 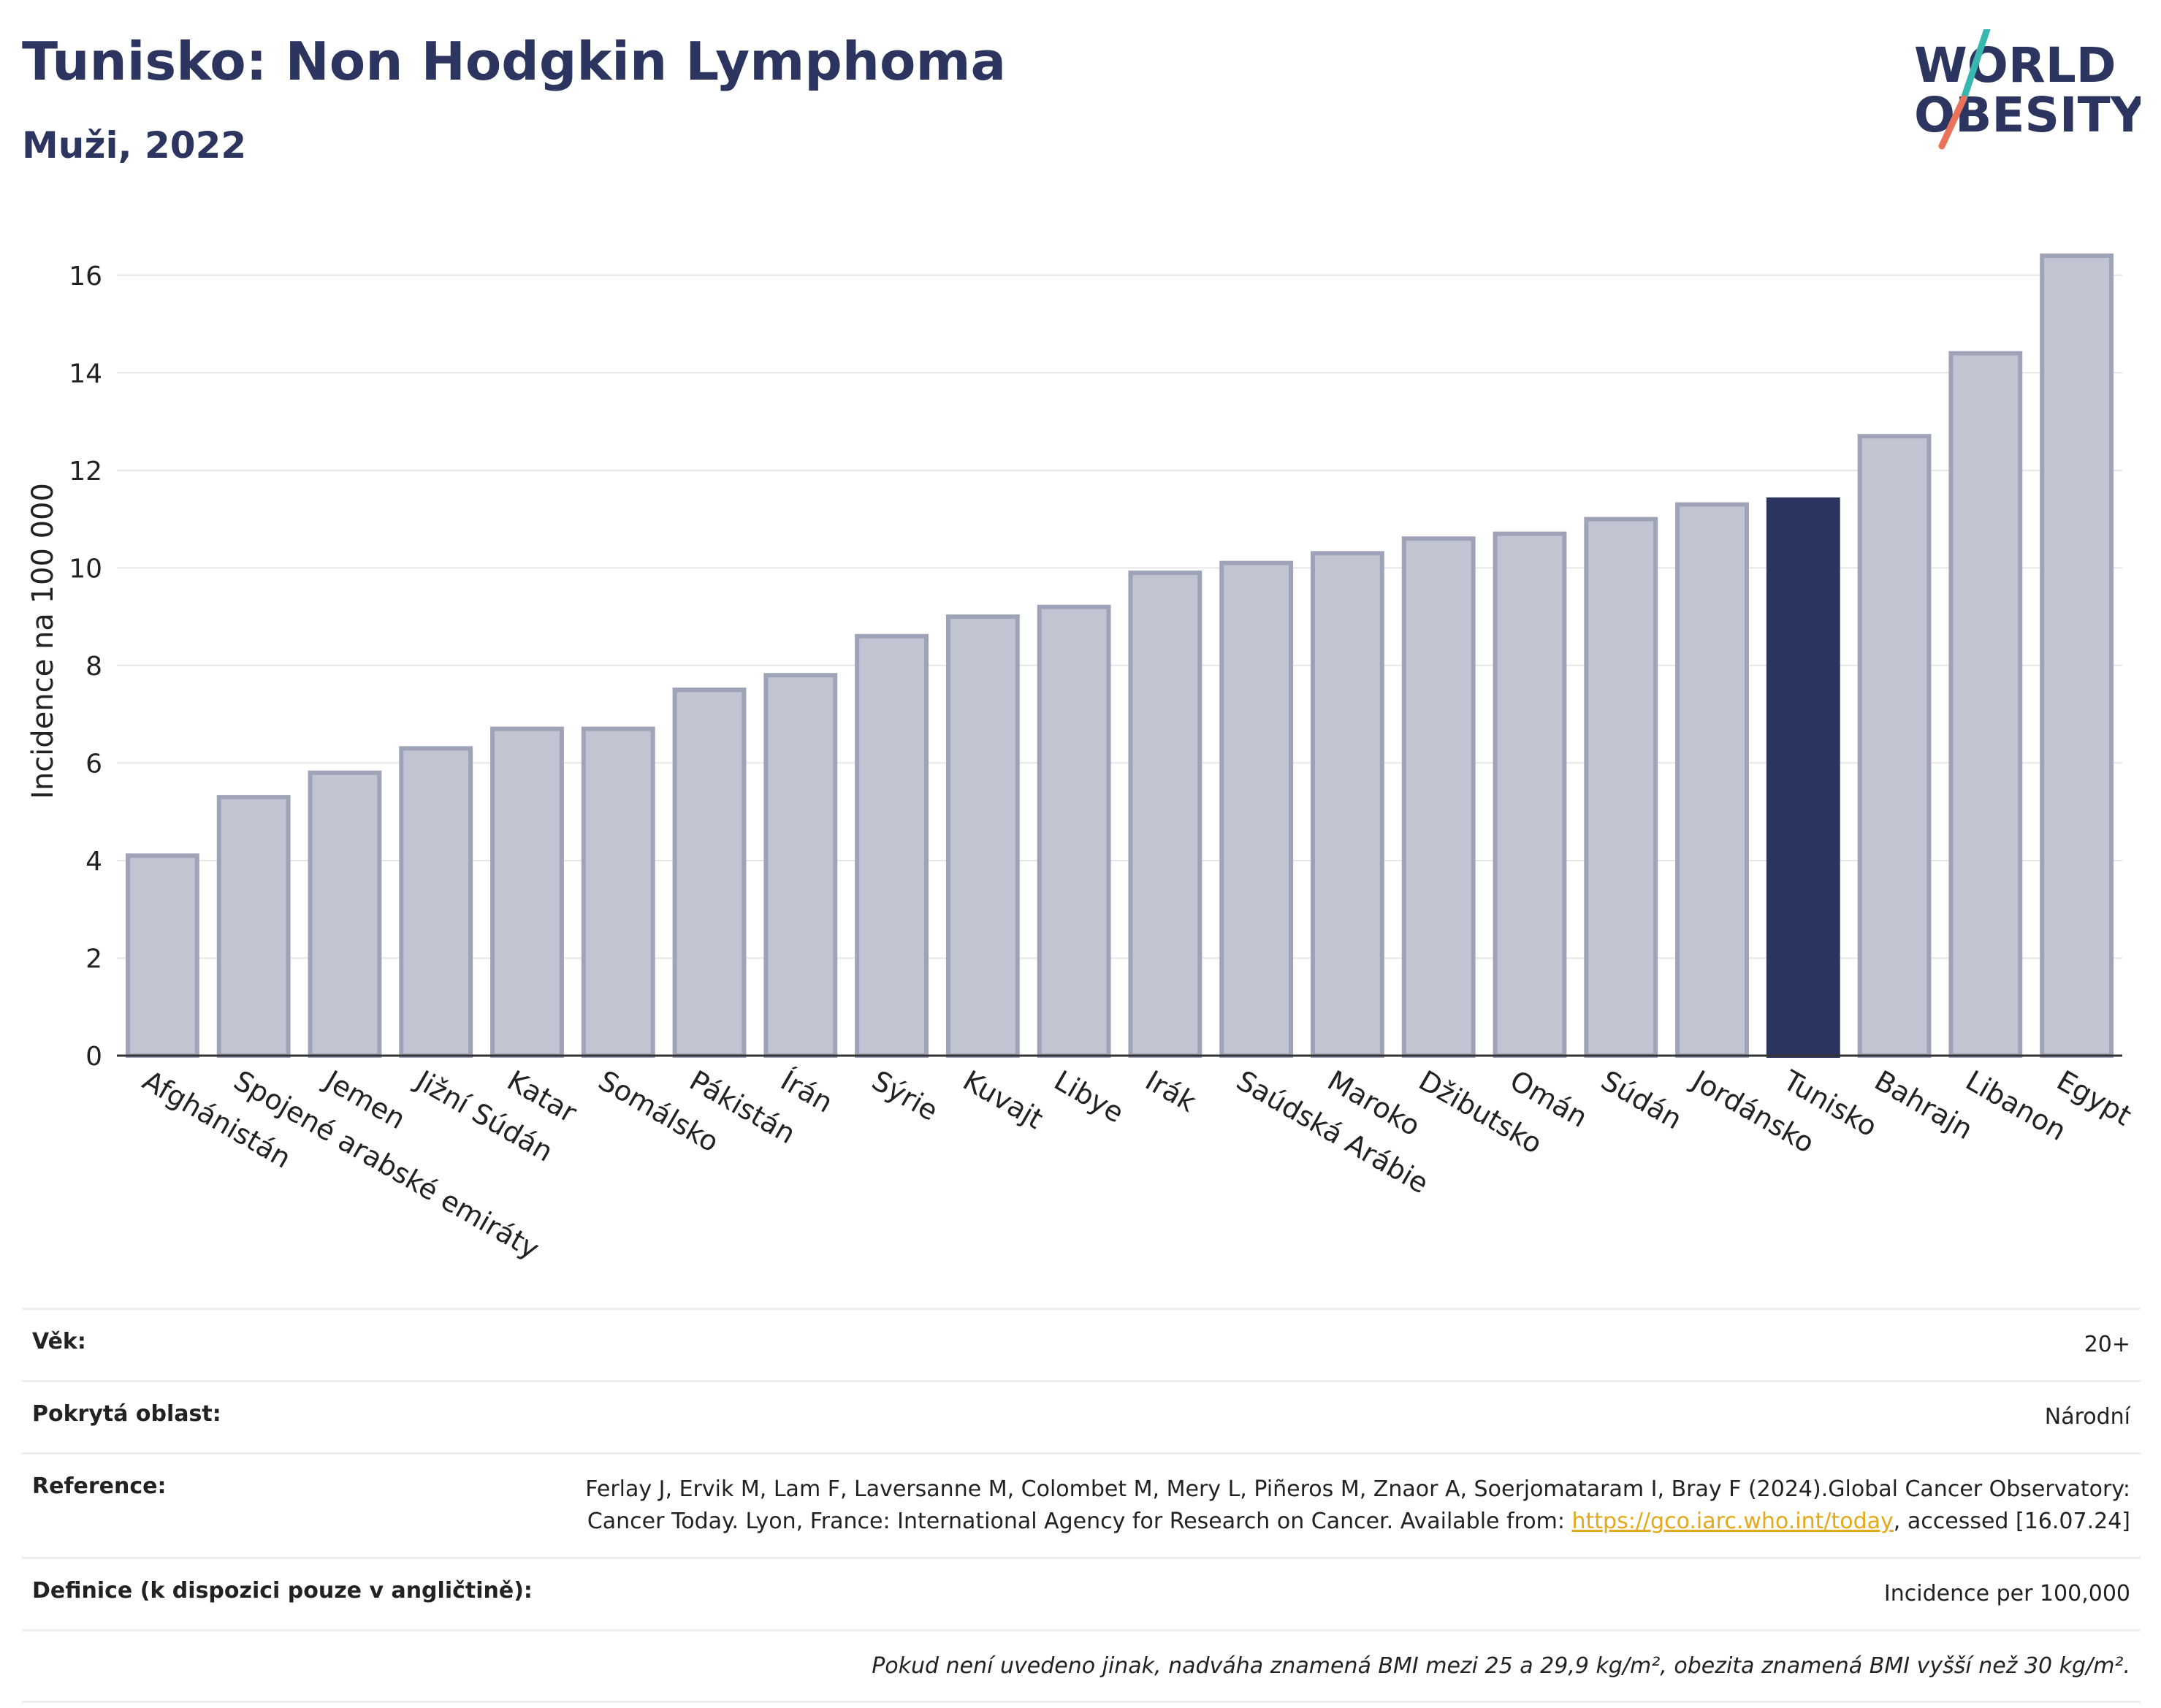 What do you see at coordinates (1924, 1105) in the screenshot?
I see `x-tick-label: Bahrajn` at bounding box center [1924, 1105].